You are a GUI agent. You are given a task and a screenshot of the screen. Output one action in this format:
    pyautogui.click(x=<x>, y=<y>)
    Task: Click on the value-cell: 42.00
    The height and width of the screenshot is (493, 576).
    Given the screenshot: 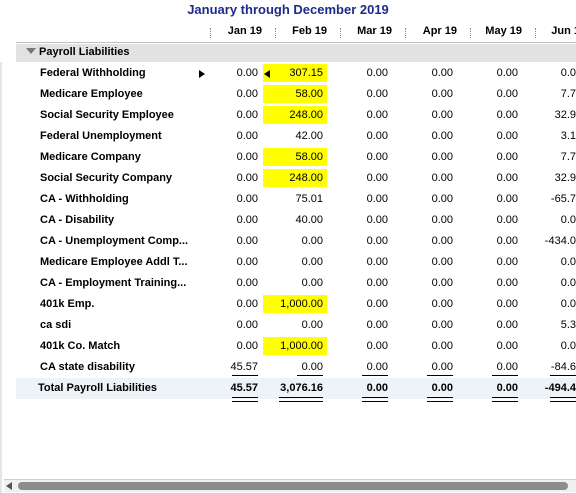 What is the action you would take?
    pyautogui.click(x=295, y=136)
    